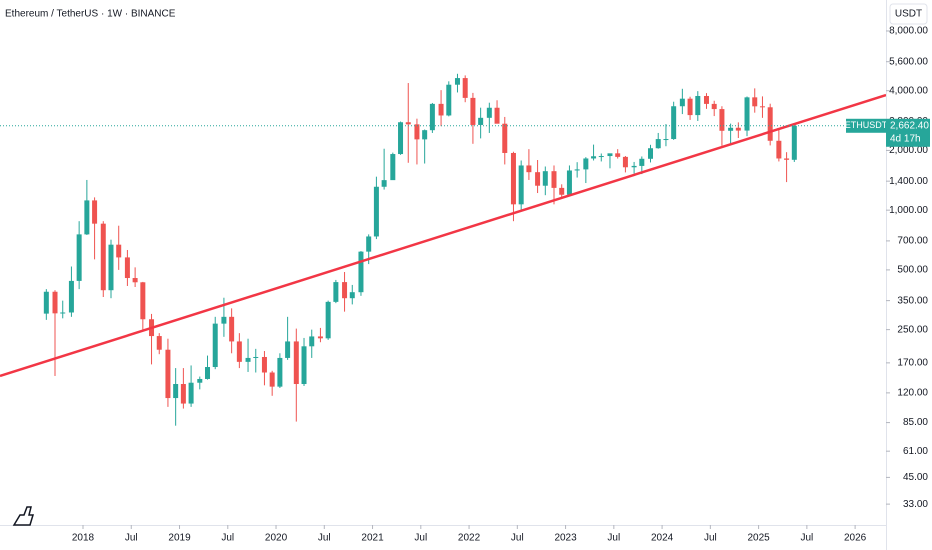  Describe the element at coordinates (23, 516) in the screenshot. I see `tradingview-logo` at that location.